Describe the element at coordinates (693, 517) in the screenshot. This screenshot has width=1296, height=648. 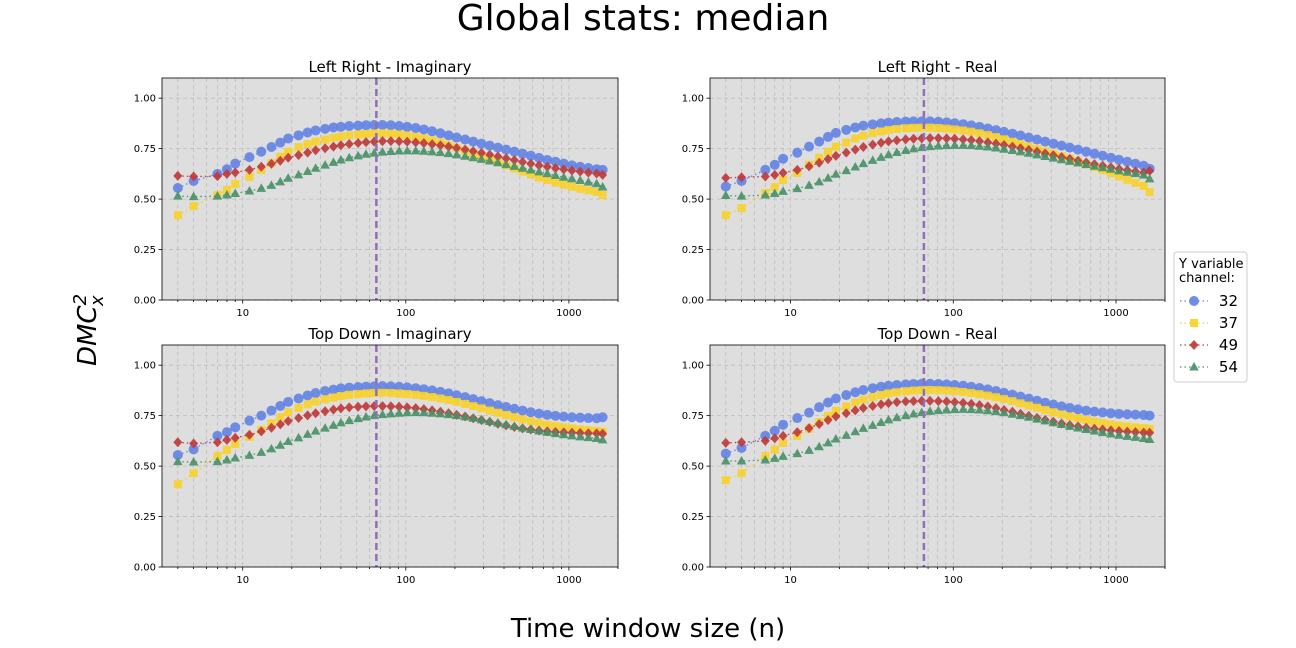
I see `y-tick-label: 0.25` at that location.